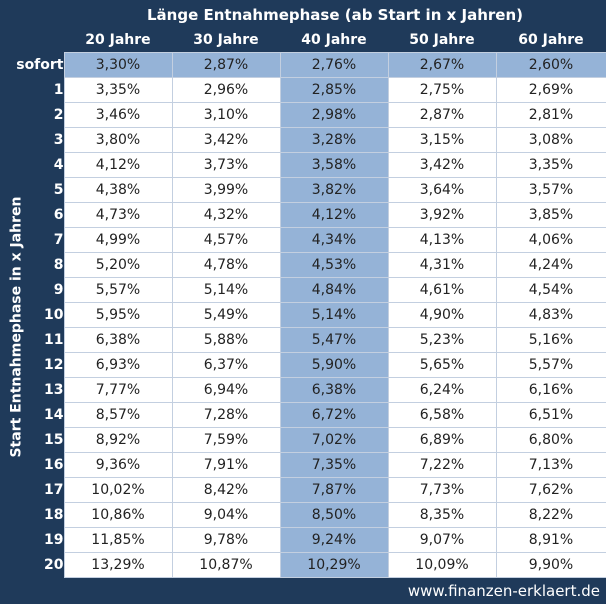 The width and height of the screenshot is (606, 604). I want to click on rate-cell: 4,83%, so click(550, 315).